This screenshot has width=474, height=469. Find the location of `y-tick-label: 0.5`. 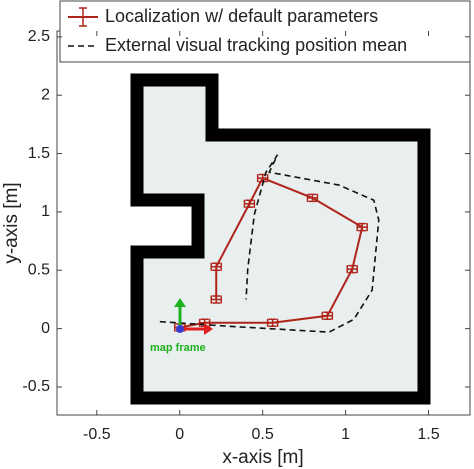

y-tick-label: 0.5 is located at coordinates (39, 269).